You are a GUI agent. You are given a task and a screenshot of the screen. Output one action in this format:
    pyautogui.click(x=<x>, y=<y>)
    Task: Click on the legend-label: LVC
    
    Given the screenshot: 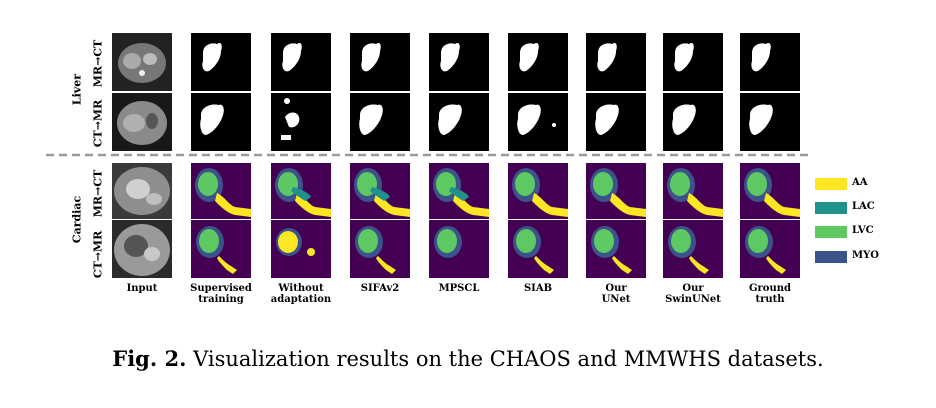 What is the action you would take?
    pyautogui.click(x=863, y=230)
    